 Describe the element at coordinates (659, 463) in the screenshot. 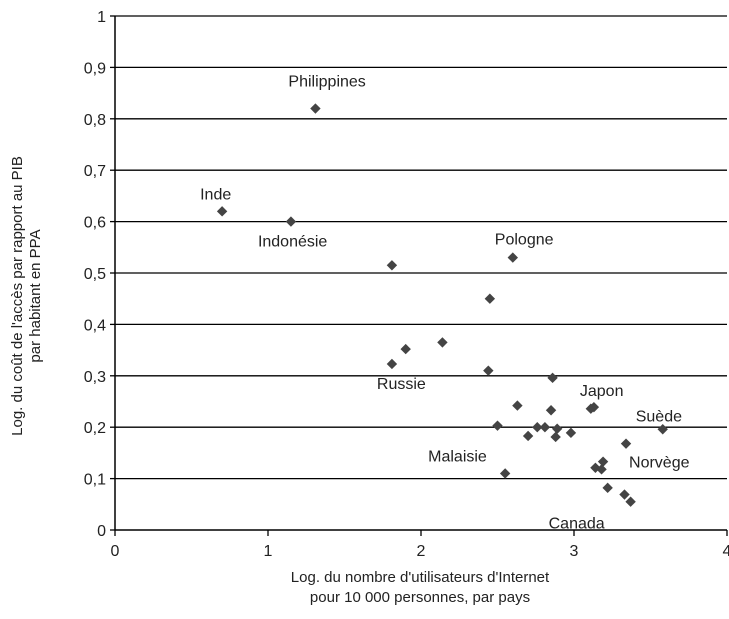

I see `point-label: Norvège` at that location.